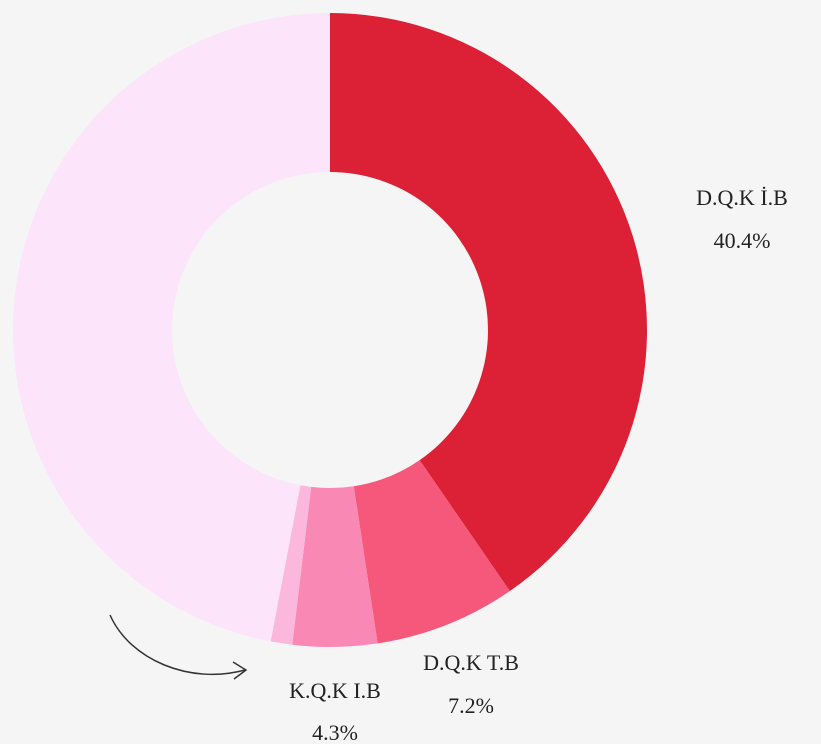 The width and height of the screenshot is (821, 744). What do you see at coordinates (177, 645) in the screenshot?
I see `annotation-arrow` at bounding box center [177, 645].